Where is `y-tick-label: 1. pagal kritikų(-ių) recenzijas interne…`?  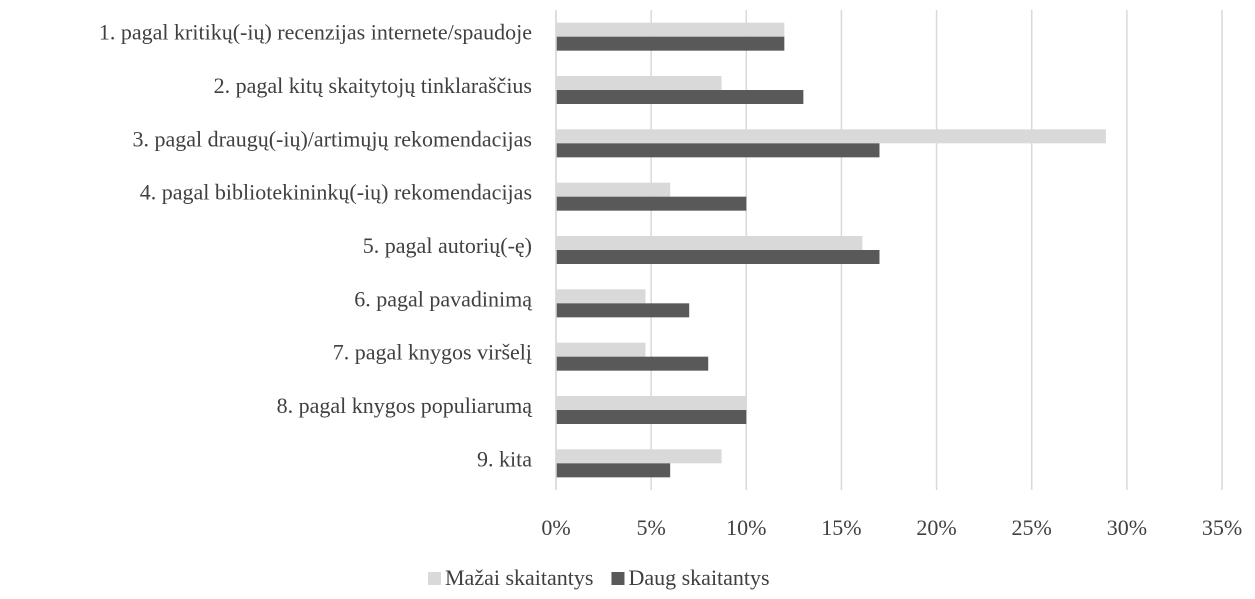 y-tick-label: 1. pagal kritikų(-ių) recenzijas interne… is located at coordinates (315, 32).